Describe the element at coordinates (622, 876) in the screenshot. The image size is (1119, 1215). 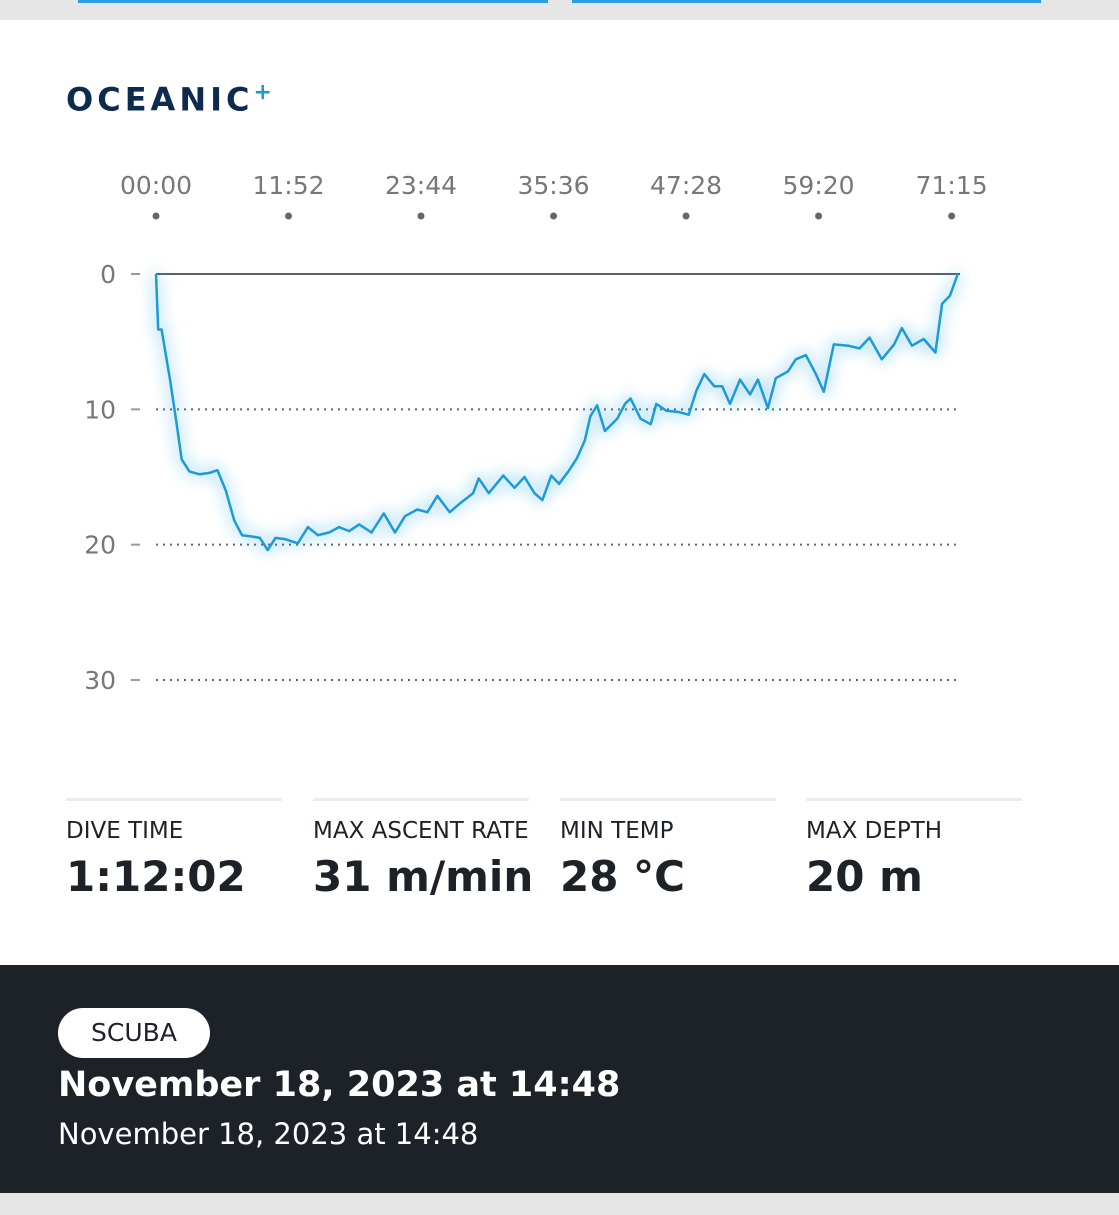
I see `stat-value: 28 °C` at that location.